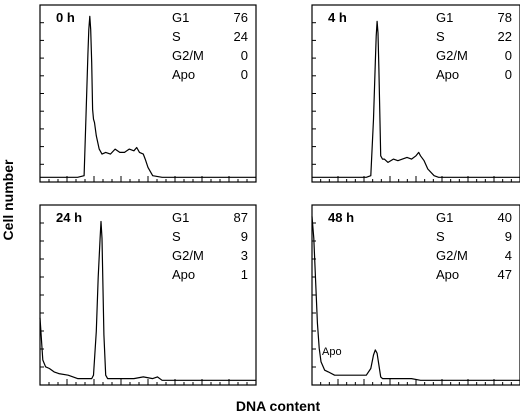 The width and height of the screenshot is (520, 417). I want to click on stat-value: 4, so click(508, 255).